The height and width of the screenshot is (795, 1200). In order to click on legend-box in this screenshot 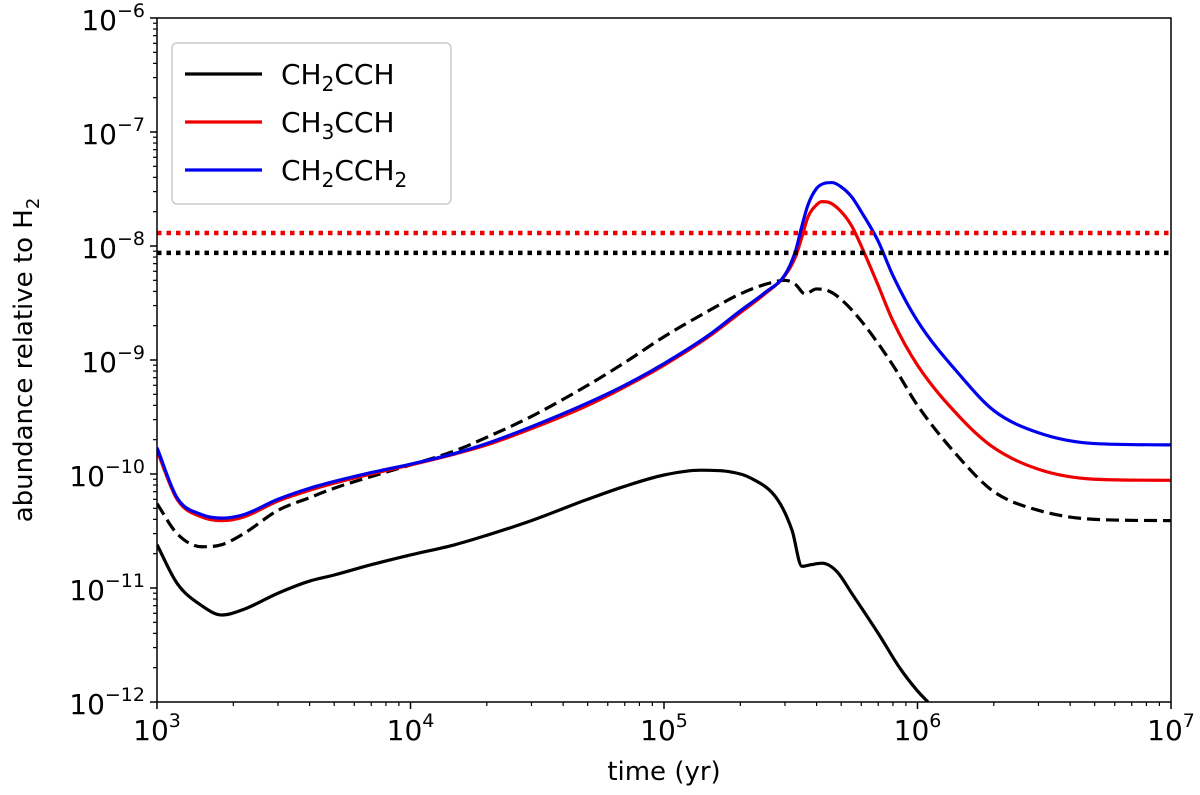, I will do `click(311, 123)`.